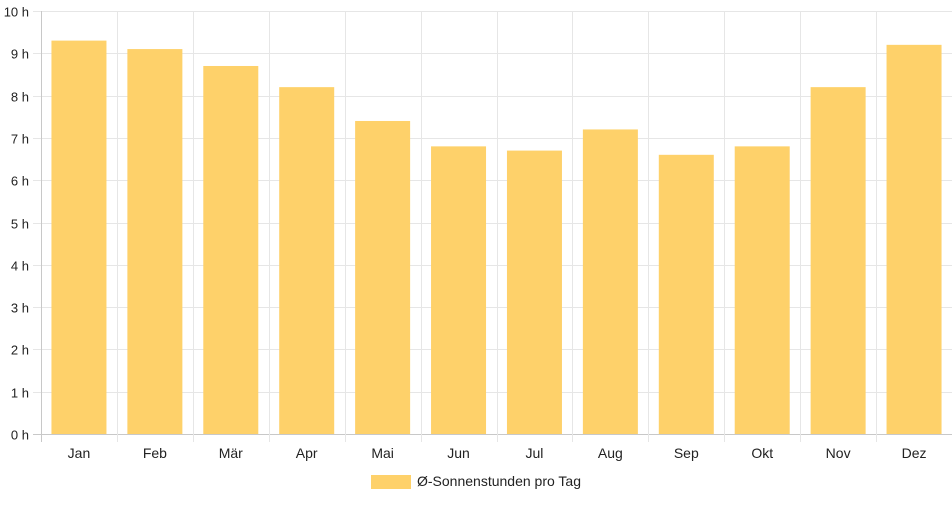  I want to click on x-tick-label: Jun, so click(458, 453).